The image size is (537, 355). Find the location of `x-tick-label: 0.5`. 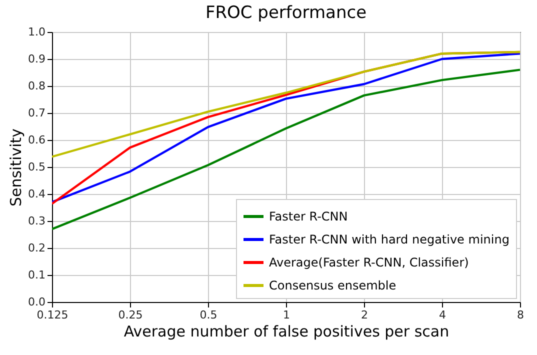

x-tick-label: 0.5 is located at coordinates (209, 315).